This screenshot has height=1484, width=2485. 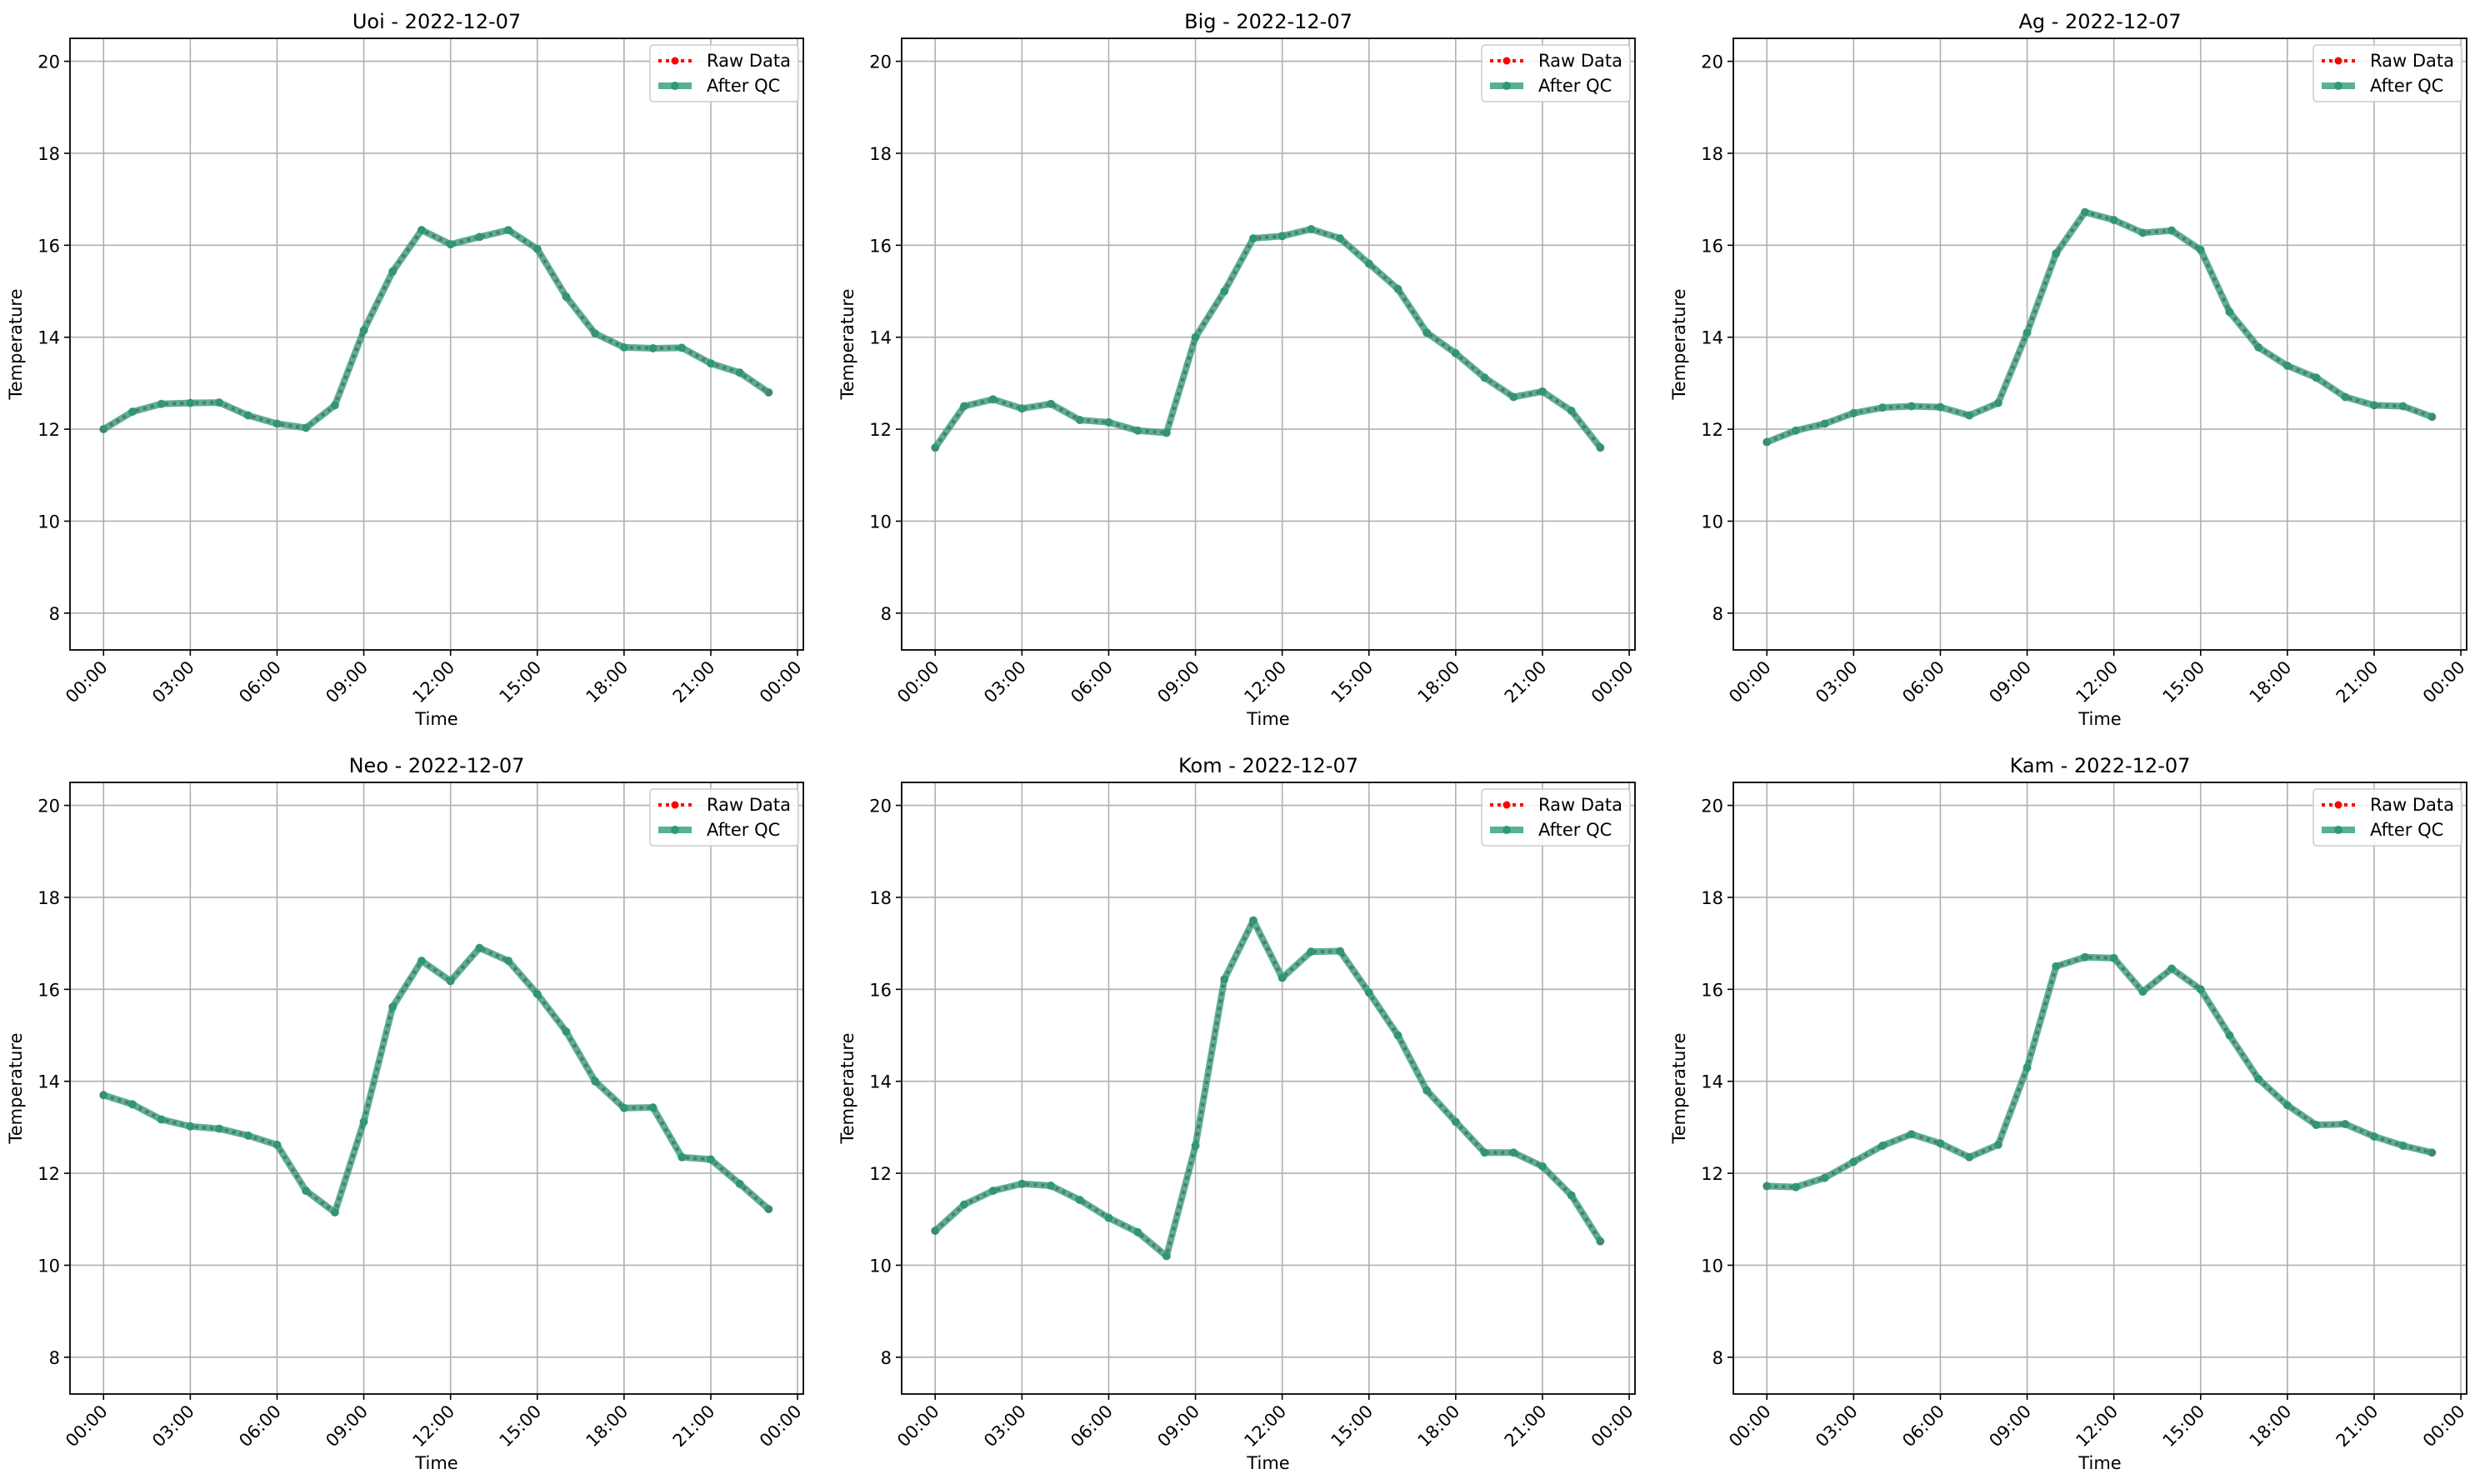 I want to click on x-tick-label: 12:00, so click(x=433, y=1427).